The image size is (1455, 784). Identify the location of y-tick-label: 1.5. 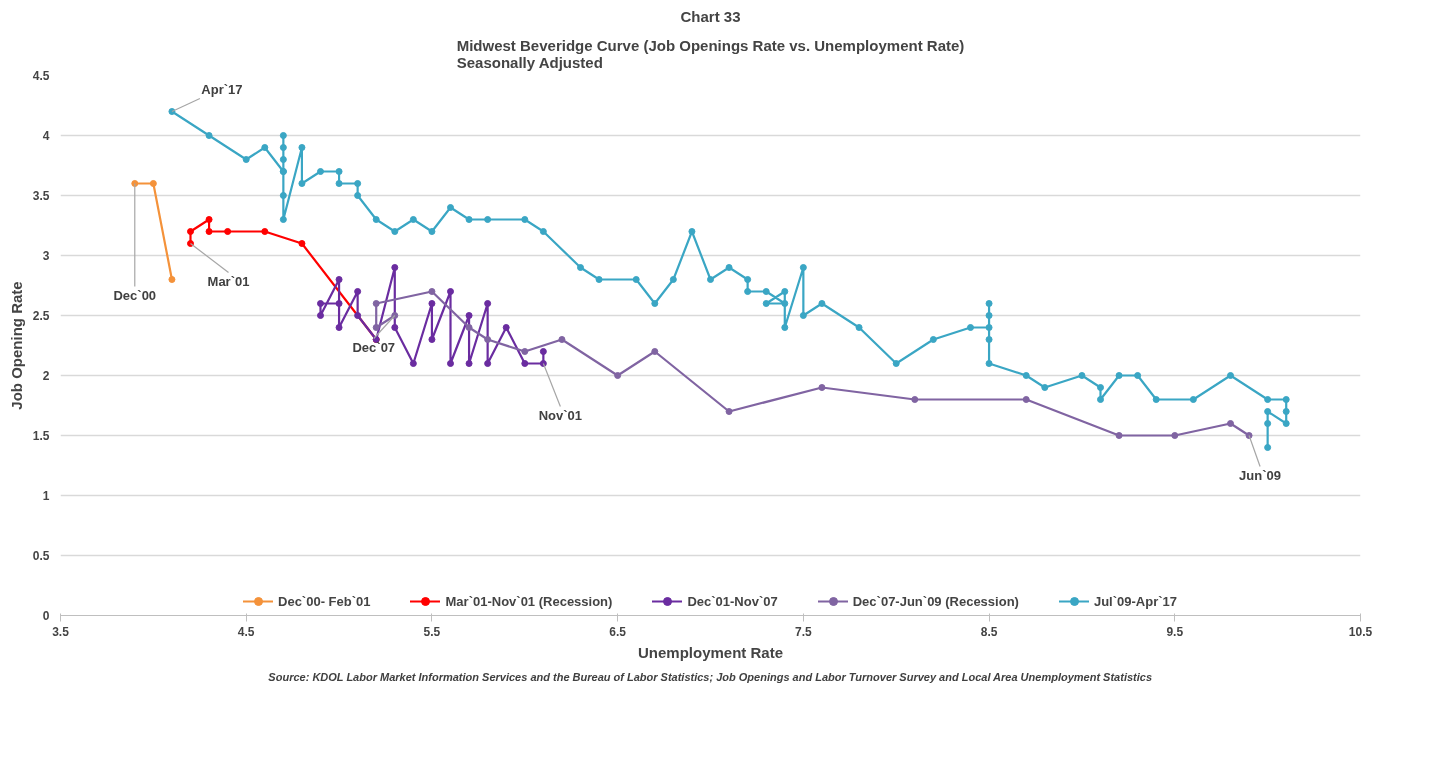
(41, 436).